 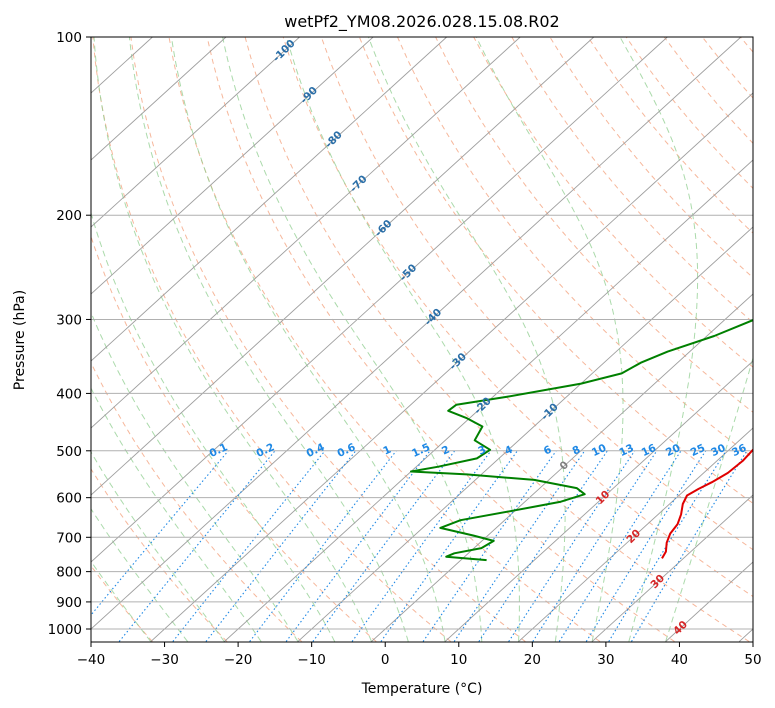 I want to click on x-tick-label: −20, so click(x=238, y=660).